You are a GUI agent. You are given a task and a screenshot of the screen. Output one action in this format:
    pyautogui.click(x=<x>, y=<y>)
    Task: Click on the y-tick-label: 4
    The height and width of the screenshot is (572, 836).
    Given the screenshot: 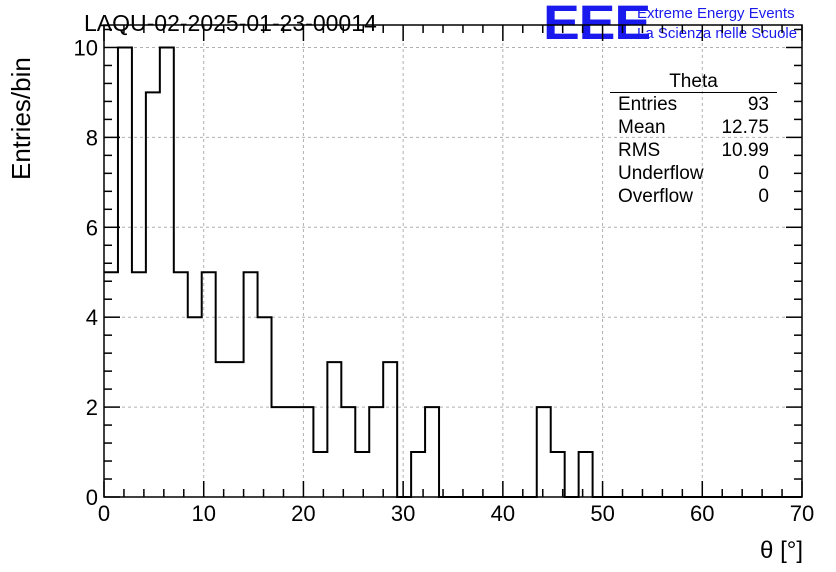 What is the action you would take?
    pyautogui.click(x=92, y=317)
    